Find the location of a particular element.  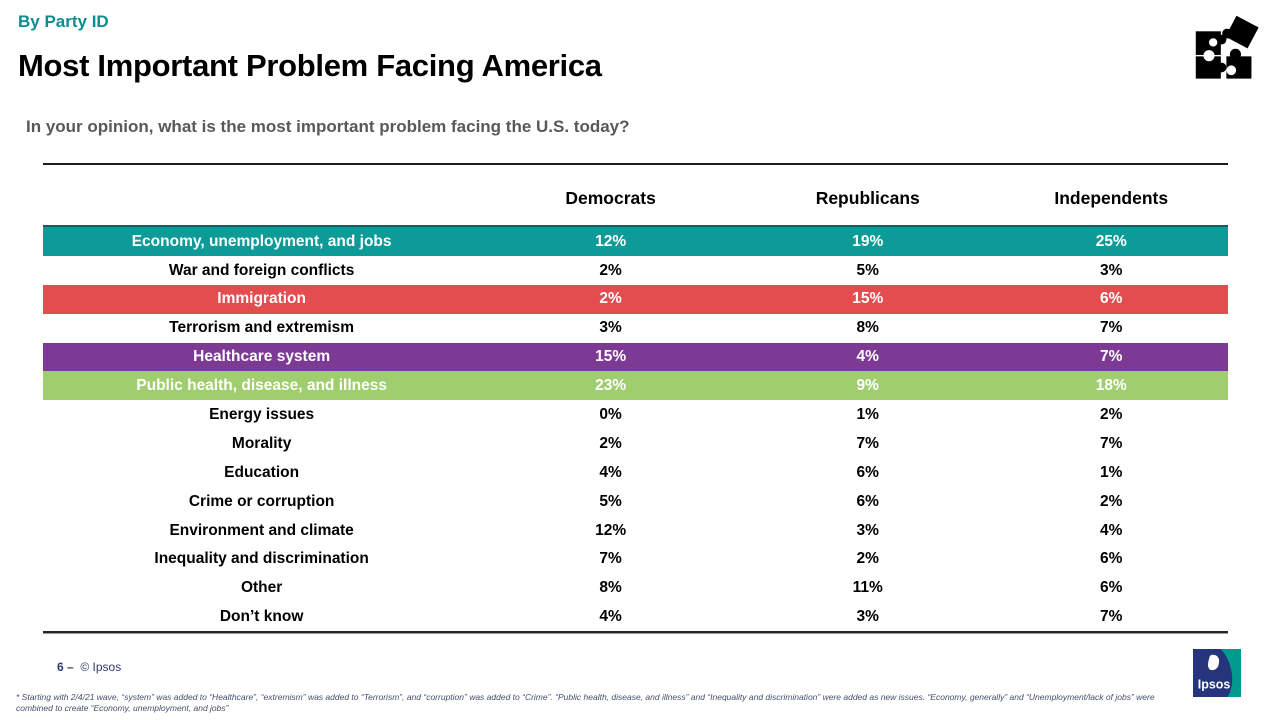

table-row: Morality 2% 7% 7% is located at coordinates (635, 443).